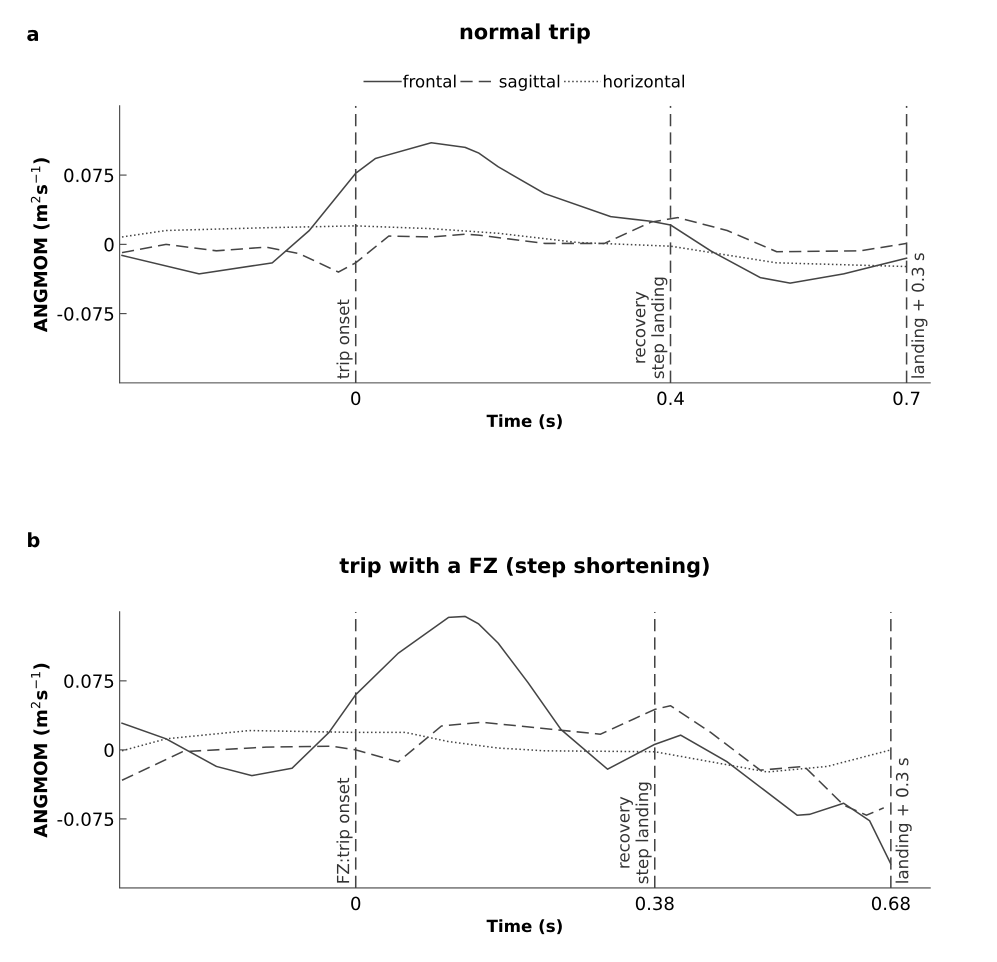 Image resolution: width=997 pixels, height=962 pixels. I want to click on legend-label: frontal, so click(429, 81).